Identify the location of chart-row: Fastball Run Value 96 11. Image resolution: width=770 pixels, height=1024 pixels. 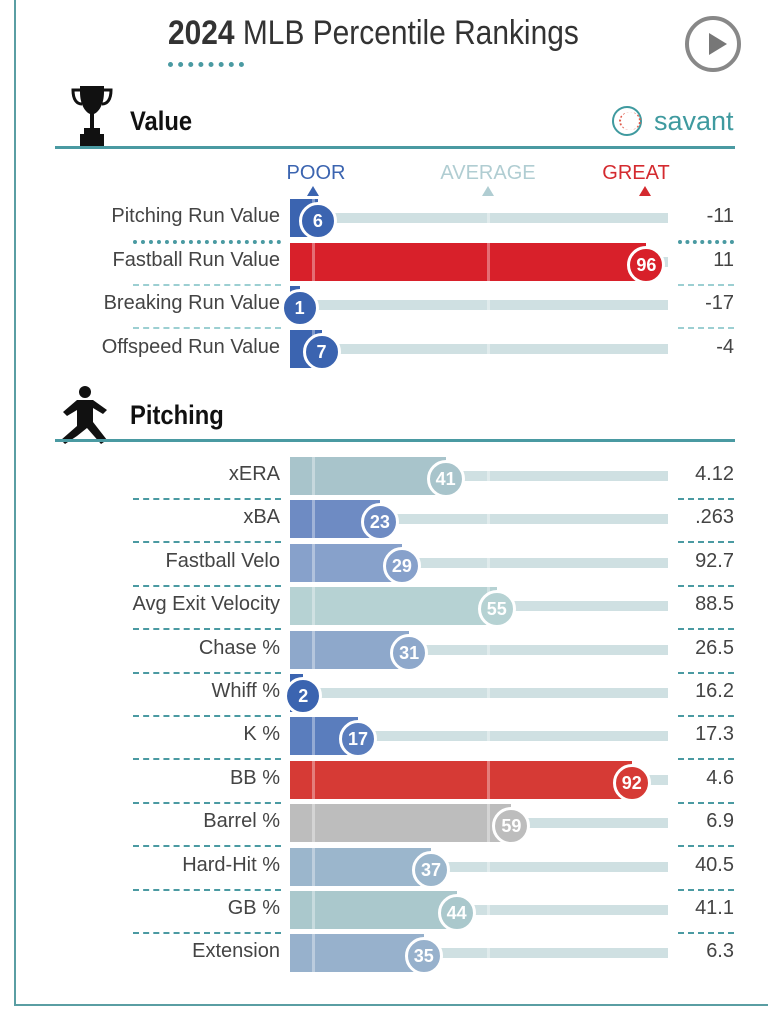
(385, 263).